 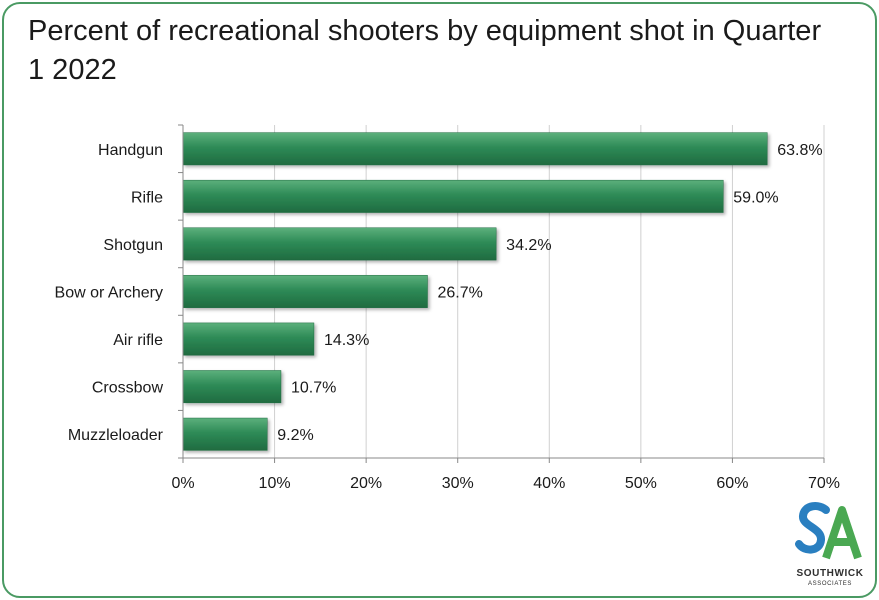 I want to click on data-label: 34.2%, so click(x=528, y=245).